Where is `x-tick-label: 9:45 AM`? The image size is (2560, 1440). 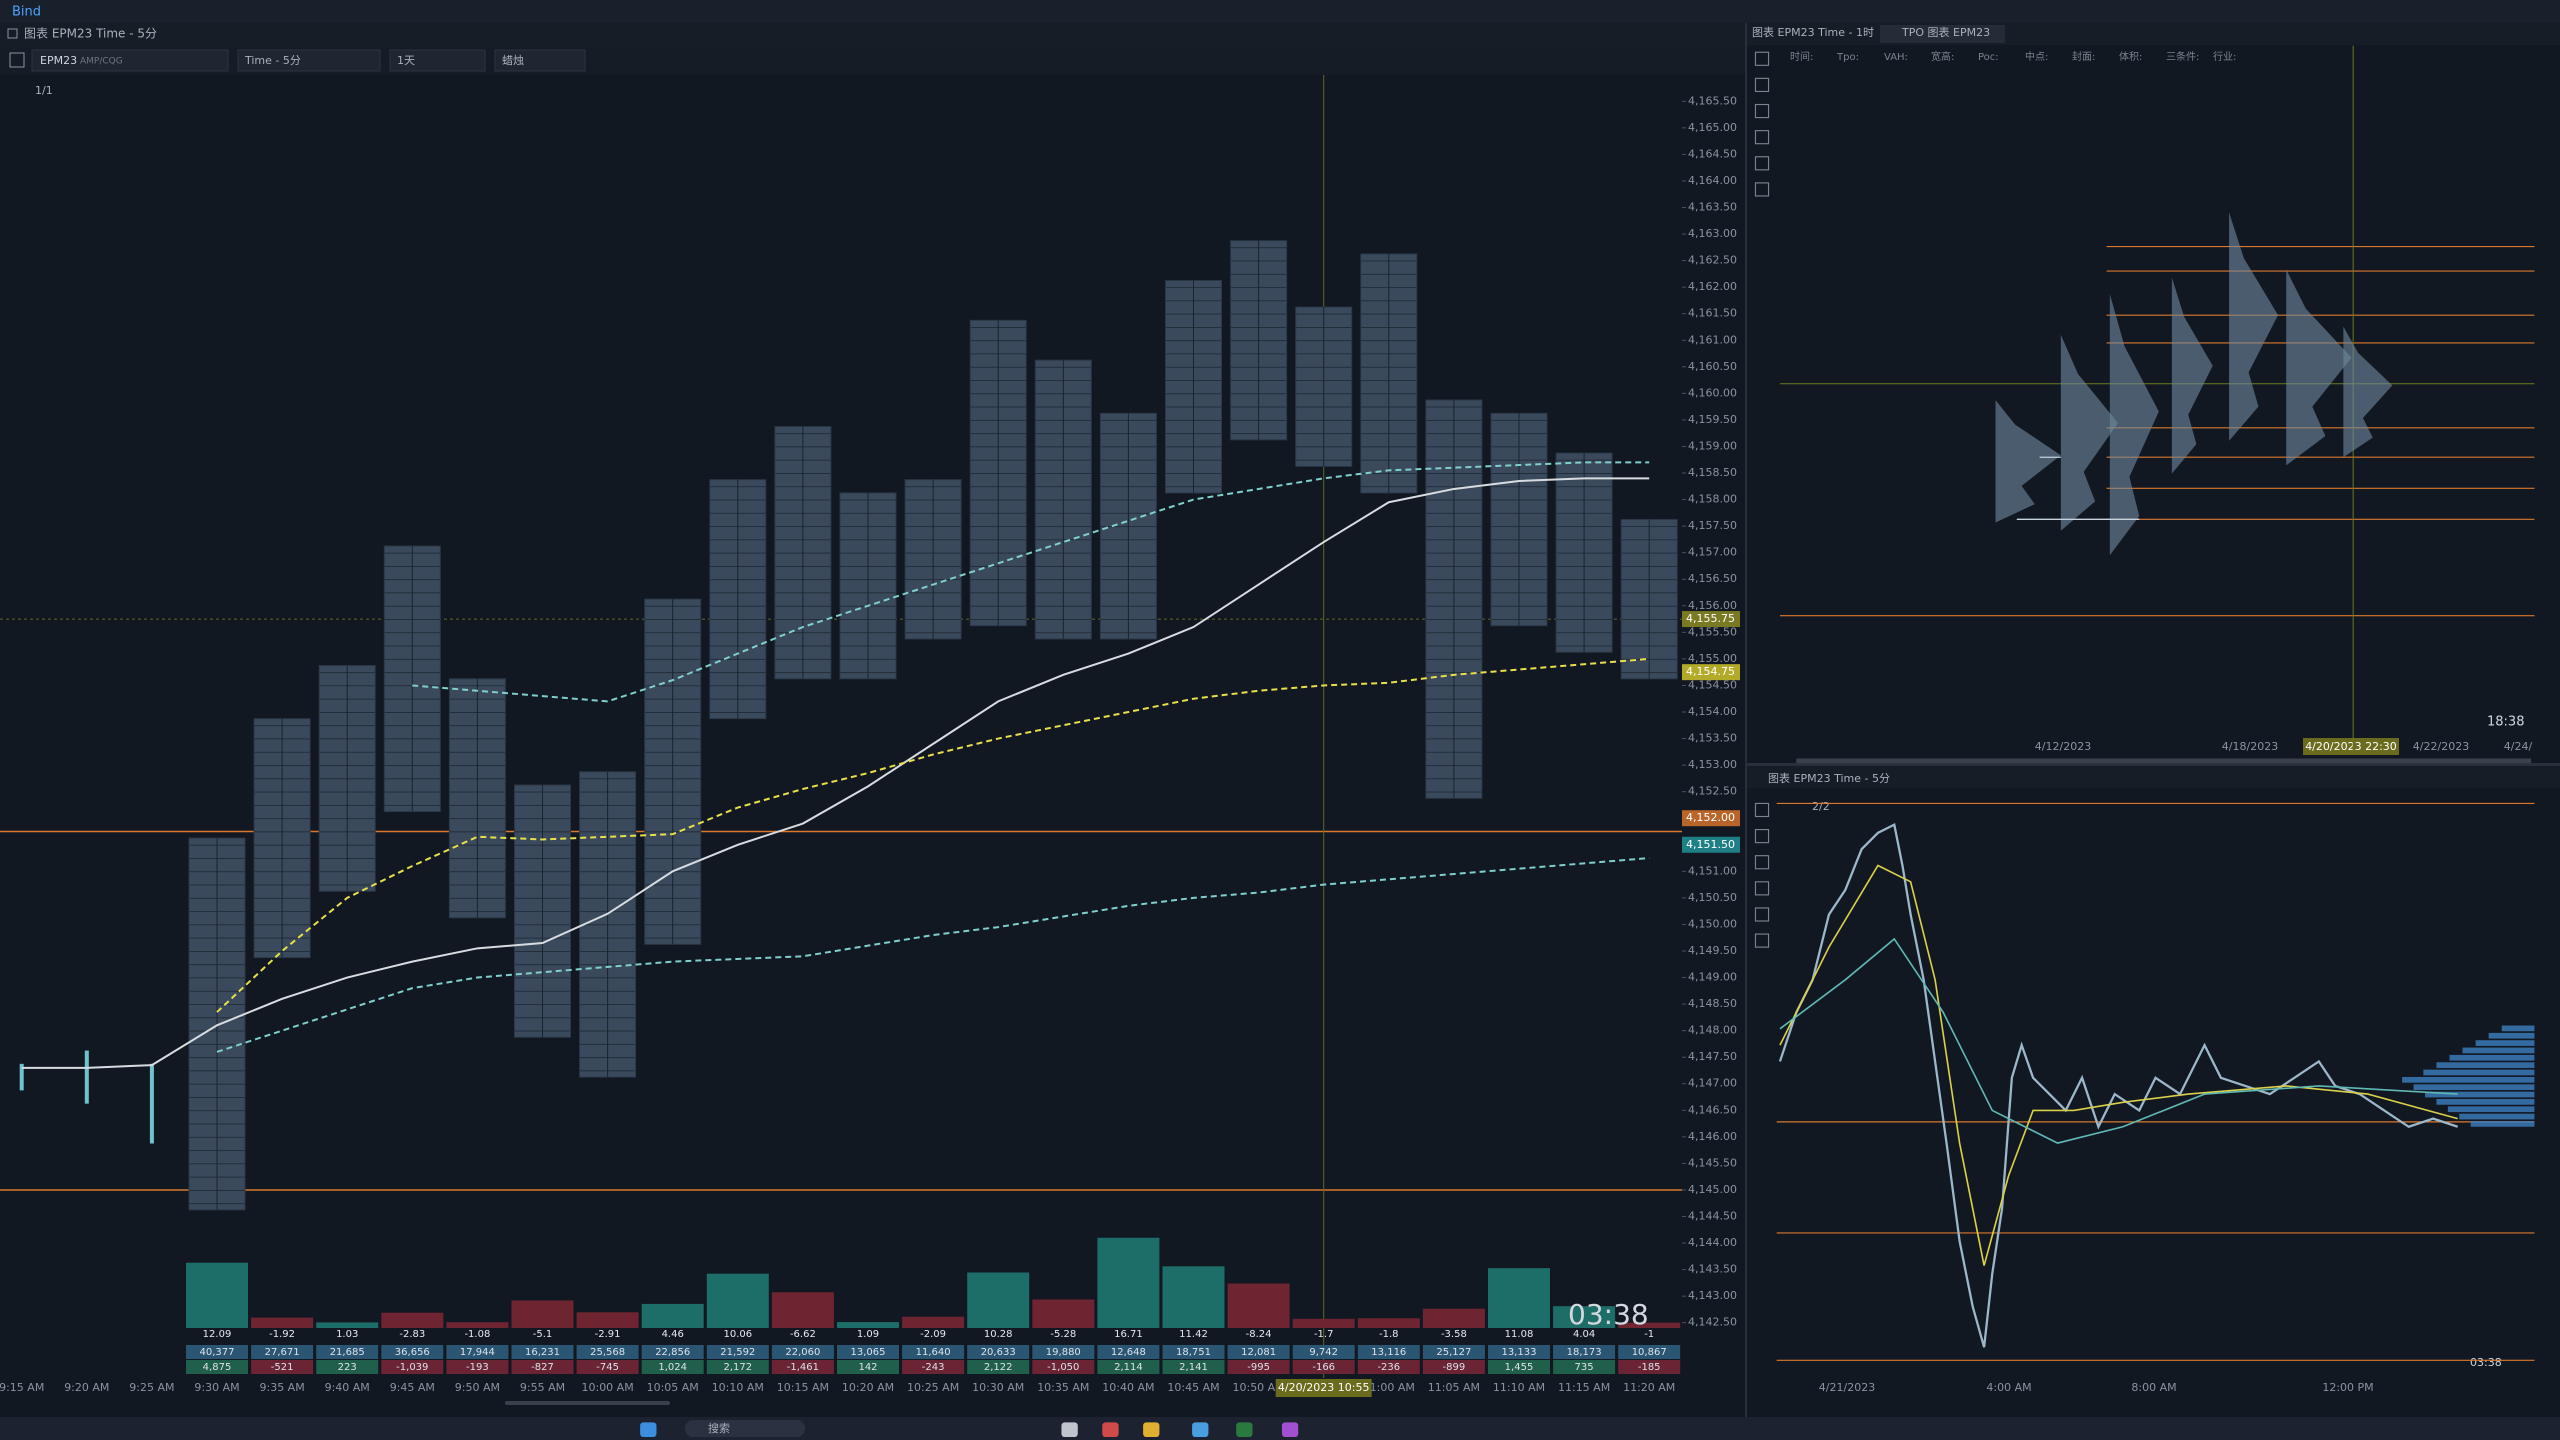
x-tick-label: 9:45 AM is located at coordinates (412, 1387).